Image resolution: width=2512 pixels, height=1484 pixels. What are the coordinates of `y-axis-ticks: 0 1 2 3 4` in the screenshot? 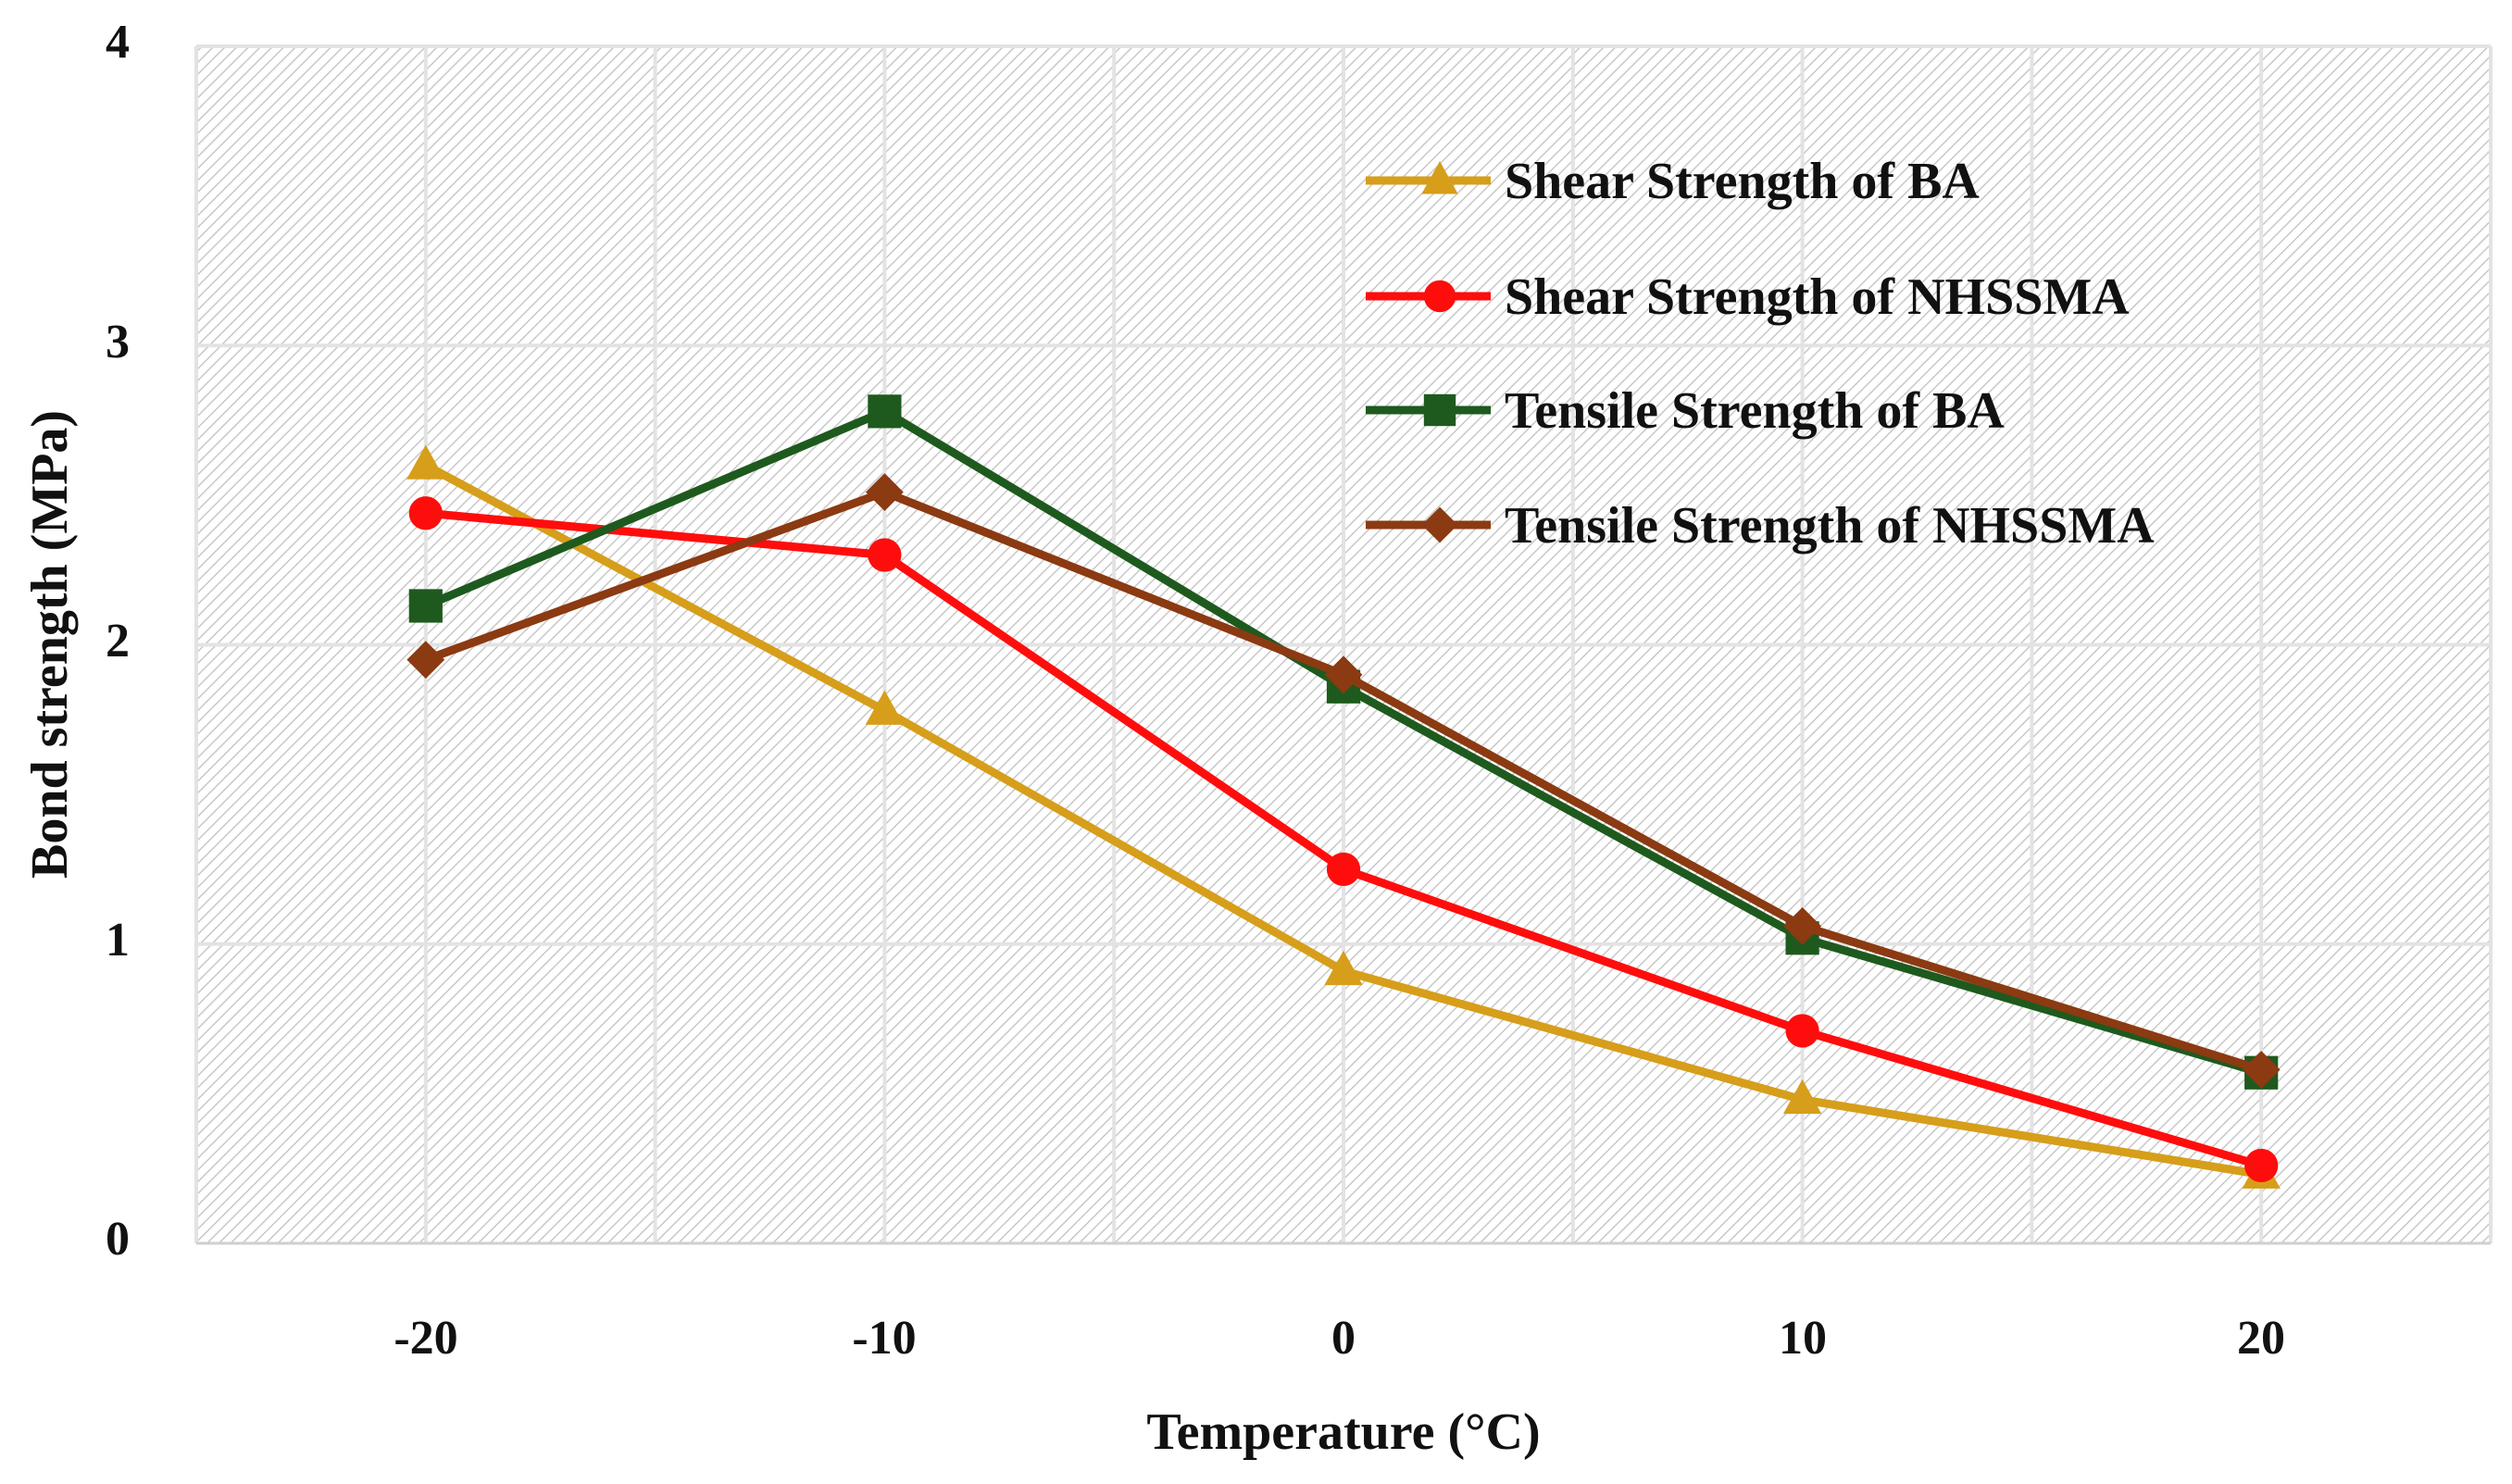 It's located at (118, 641).